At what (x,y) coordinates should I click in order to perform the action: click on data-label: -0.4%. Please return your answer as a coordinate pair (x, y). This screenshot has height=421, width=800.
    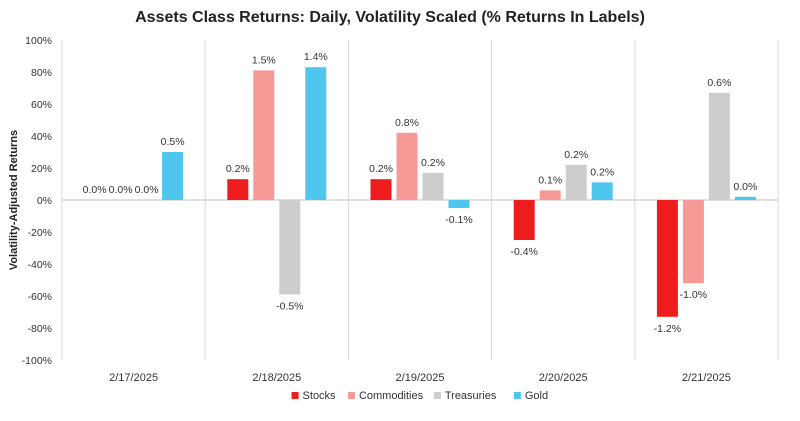
    Looking at the image, I should click on (523, 252).